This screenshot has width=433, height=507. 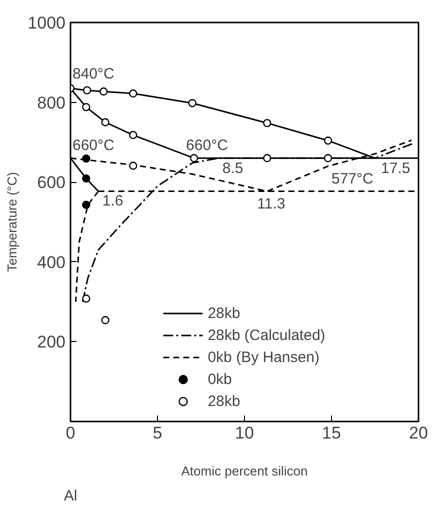 I want to click on legend-label: 0kb (By Hansen), so click(x=264, y=357).